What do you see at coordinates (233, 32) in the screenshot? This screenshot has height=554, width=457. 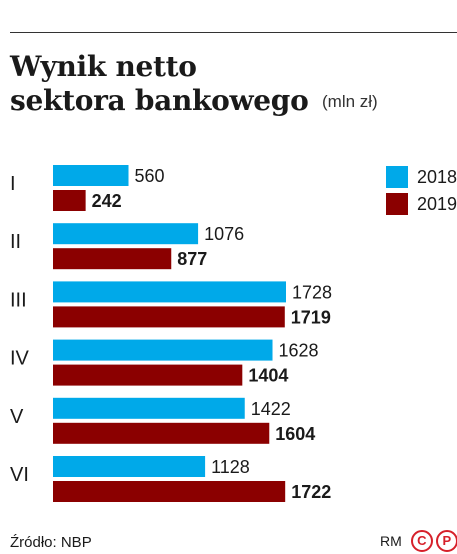 I see `top-rule` at bounding box center [233, 32].